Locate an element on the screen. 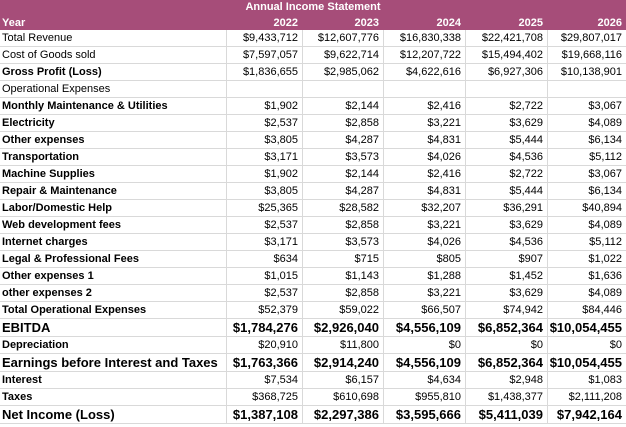 This screenshot has width=626, height=427. row-label: Total Revenue is located at coordinates (37, 38).